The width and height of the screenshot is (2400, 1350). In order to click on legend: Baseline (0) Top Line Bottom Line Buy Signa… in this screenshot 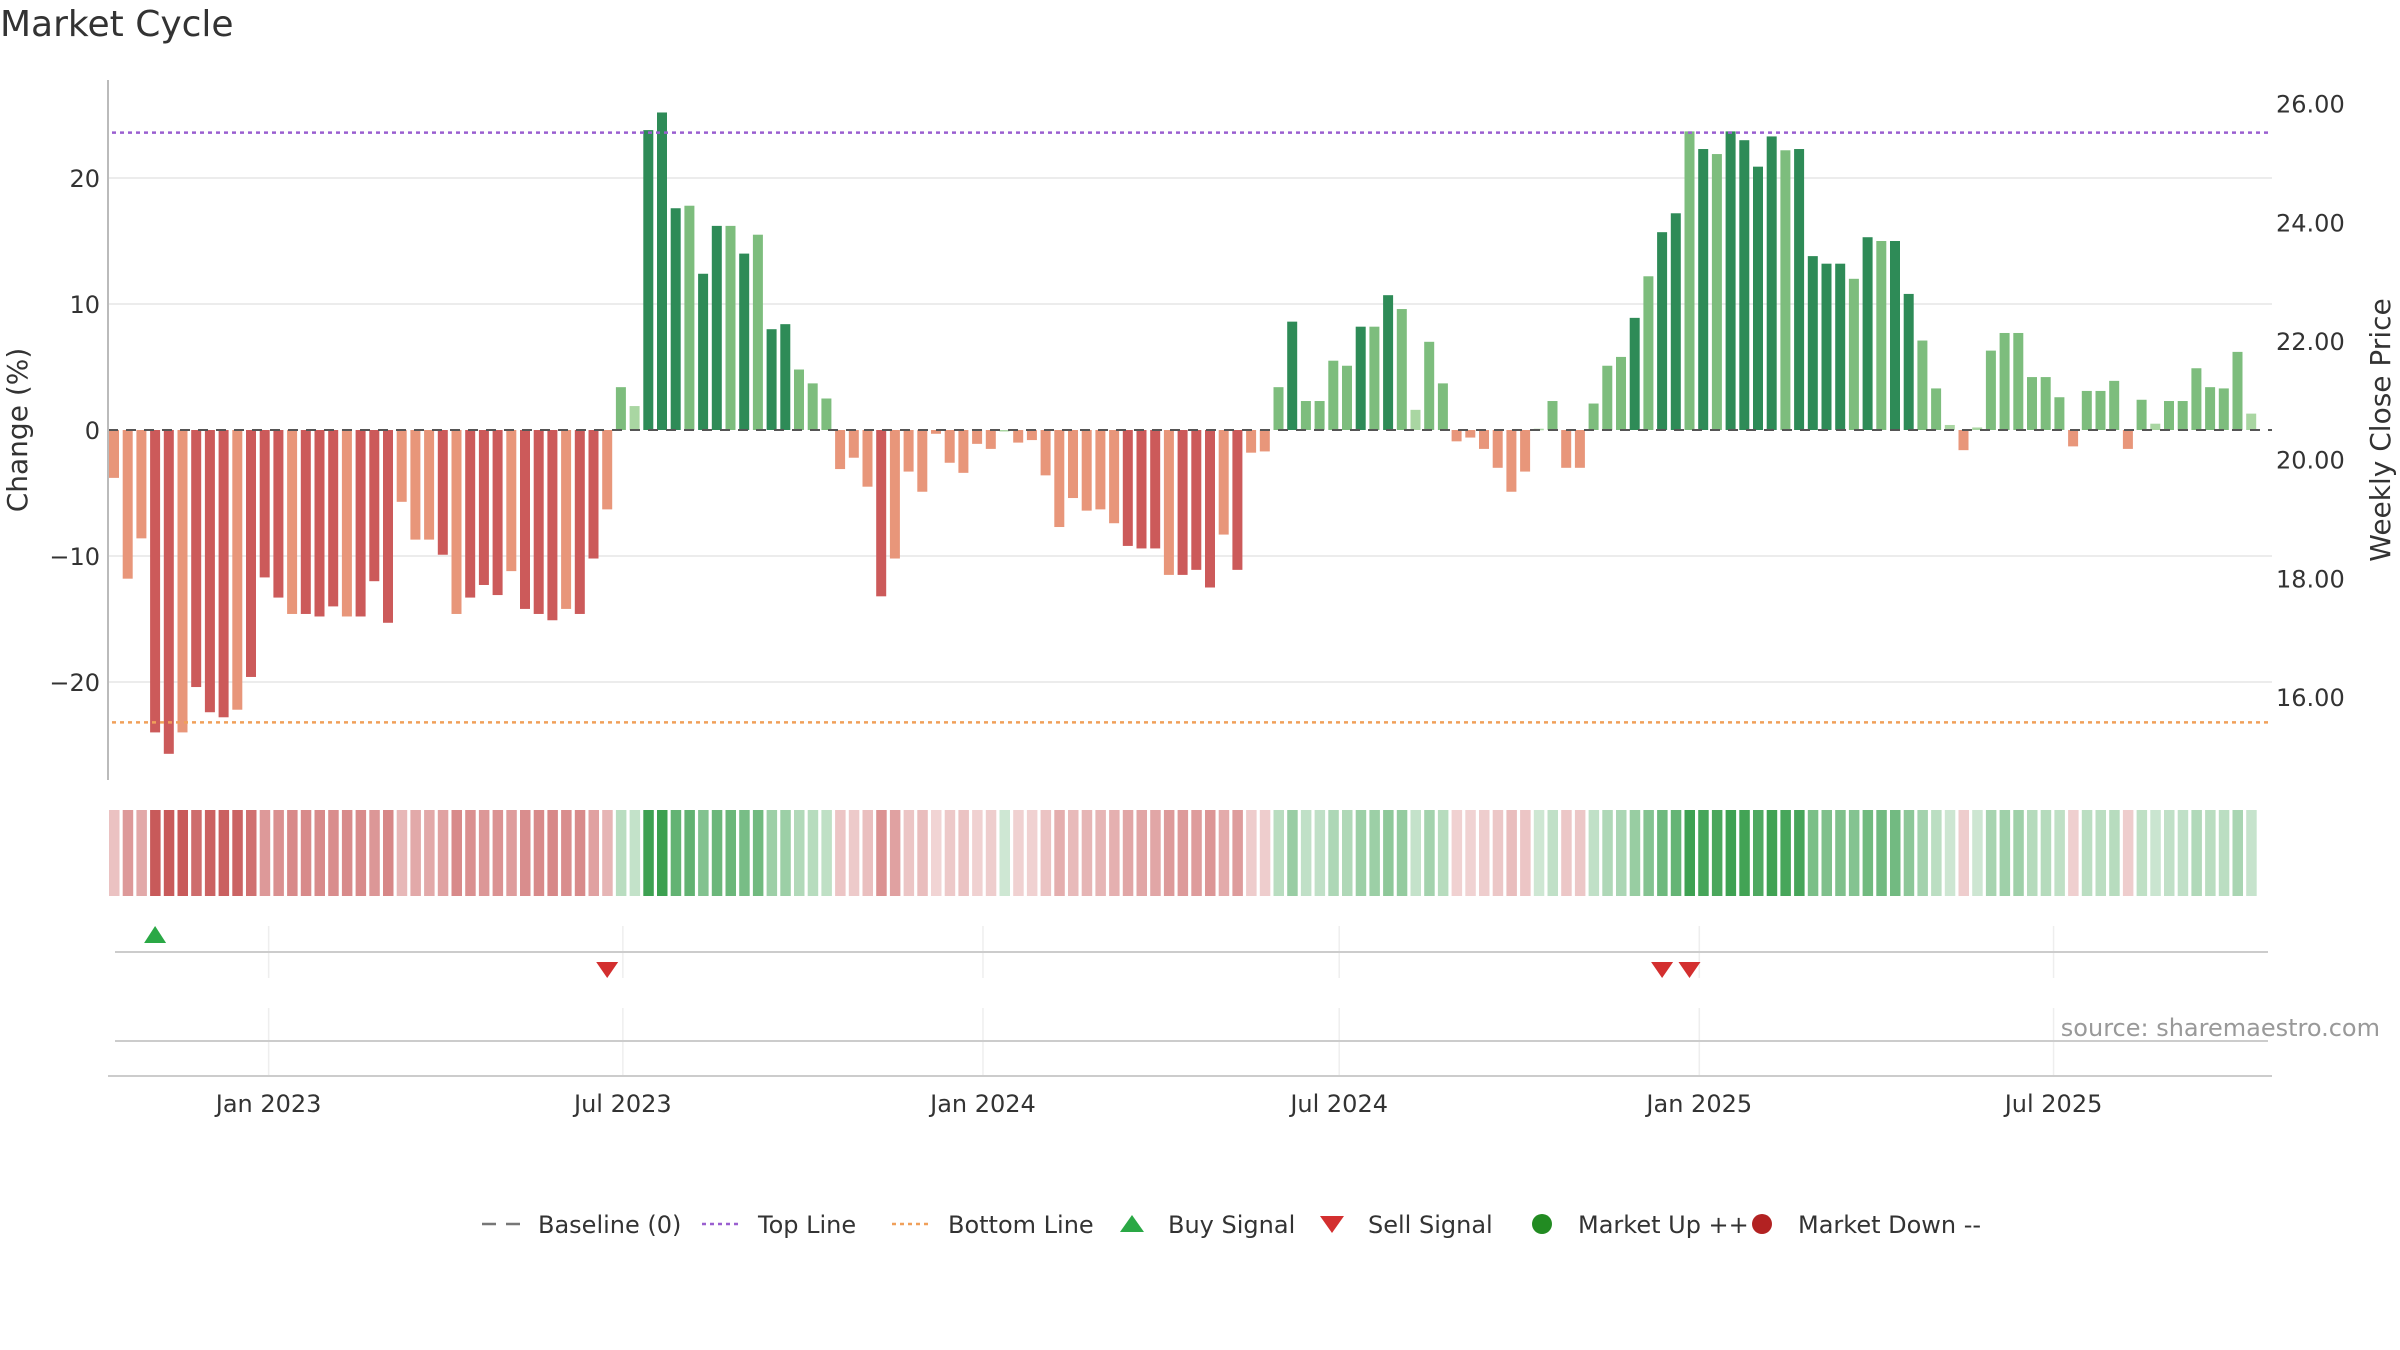, I will do `click(1231, 1225)`.